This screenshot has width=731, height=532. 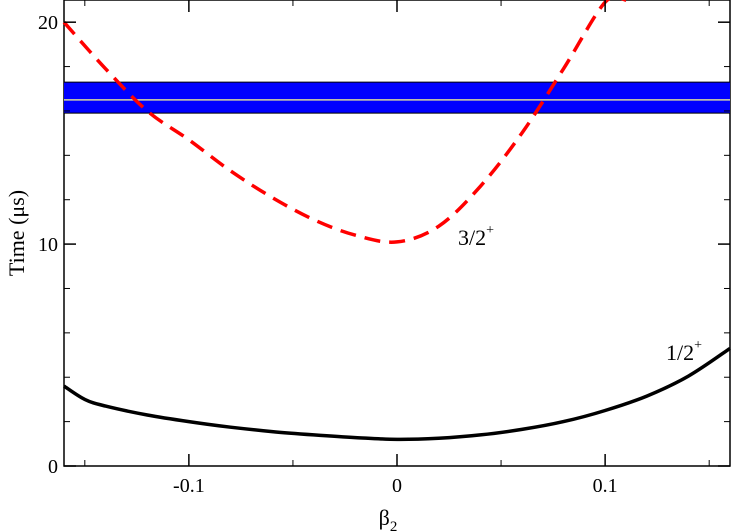 I want to click on x-tick-label: -0.1, so click(x=189, y=486).